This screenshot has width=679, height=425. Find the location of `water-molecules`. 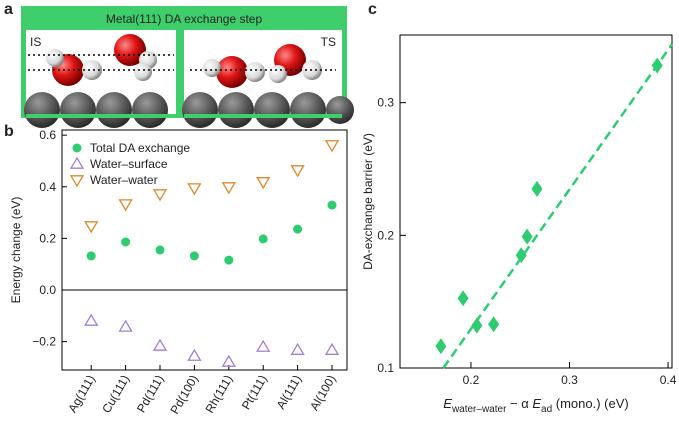

water-molecules is located at coordinates (184, 61).